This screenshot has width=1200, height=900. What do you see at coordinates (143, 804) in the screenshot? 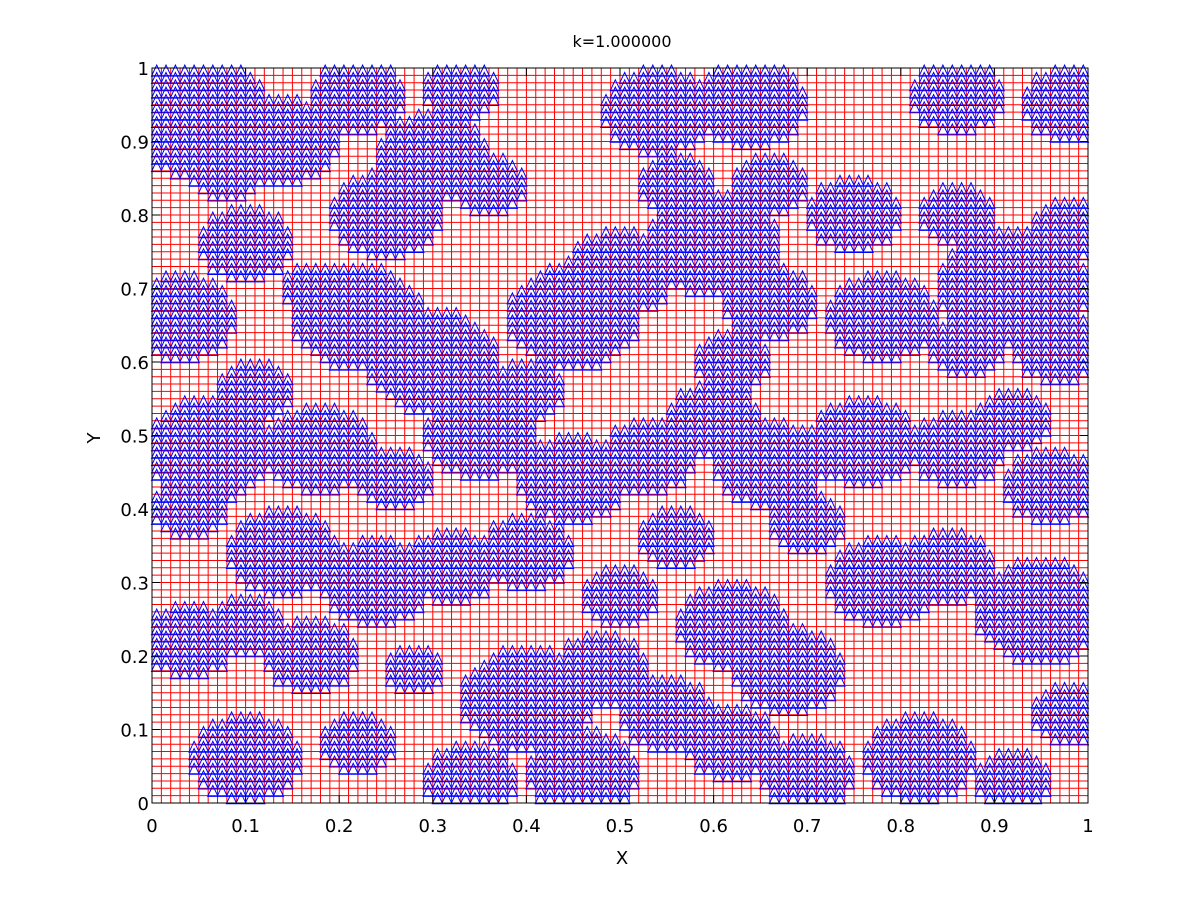
I see `y-tick-label: 0` at bounding box center [143, 804].